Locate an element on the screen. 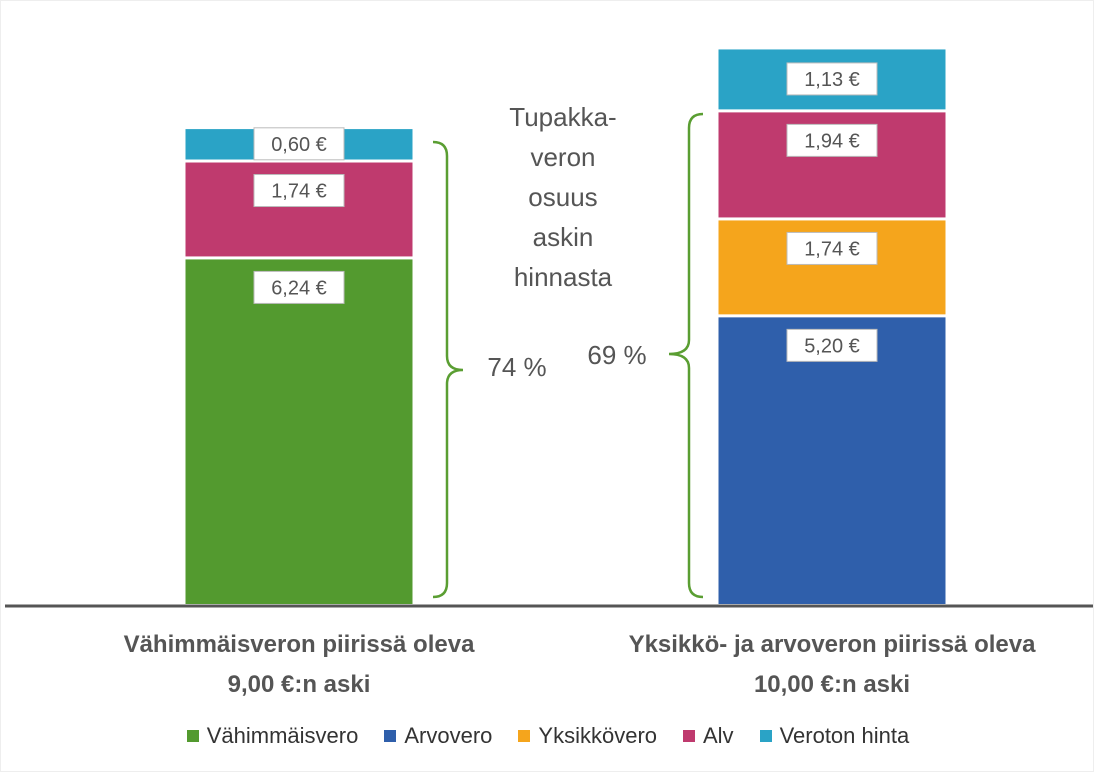 This screenshot has width=1094, height=772. legend-label: Arvovero is located at coordinates (448, 735).